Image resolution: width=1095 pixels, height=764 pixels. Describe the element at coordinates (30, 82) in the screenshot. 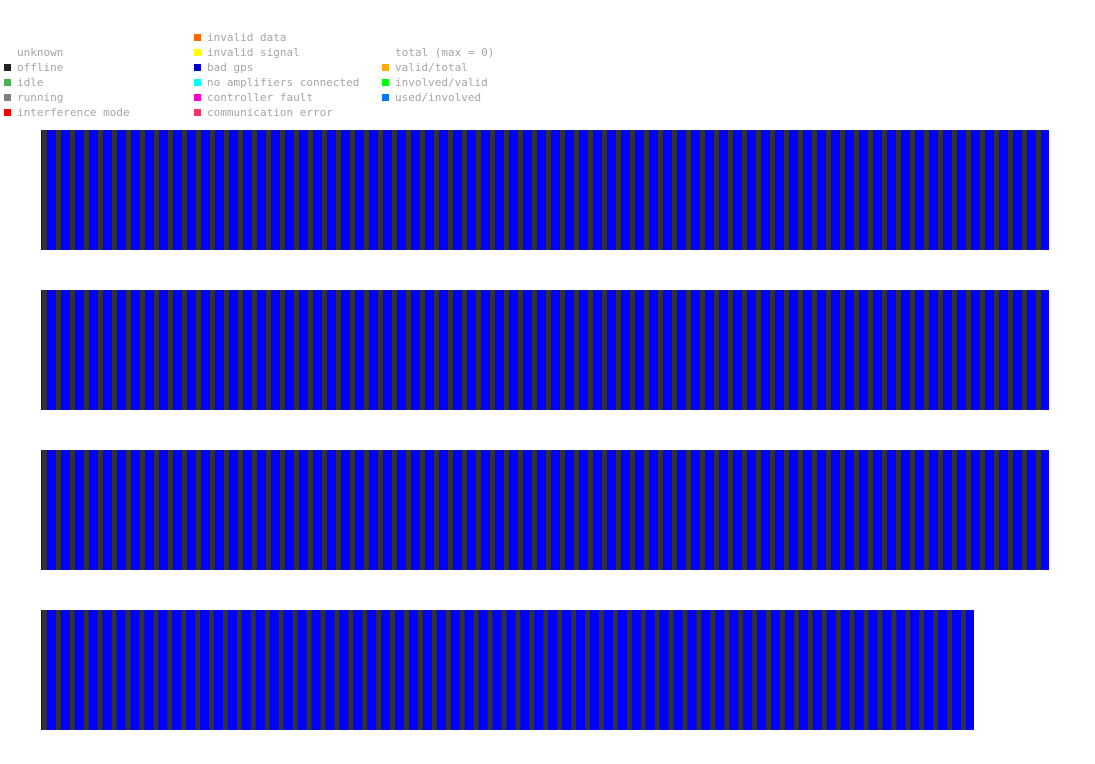

I see `legend-label: idle` at that location.